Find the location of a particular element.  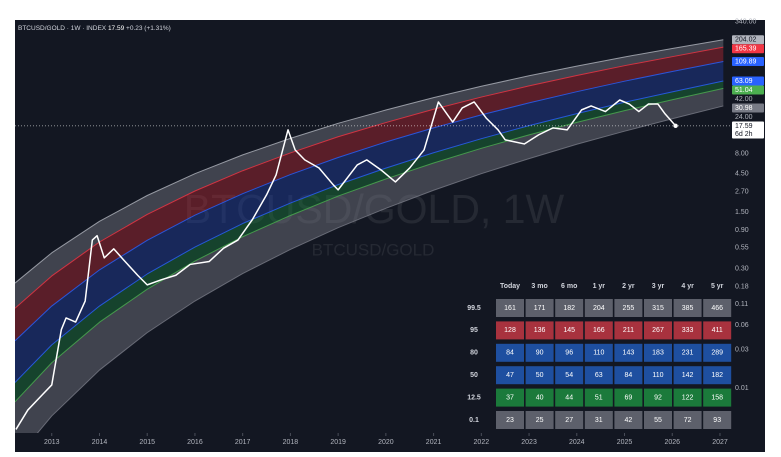

table-cell-value: 96 is located at coordinates (569, 353).